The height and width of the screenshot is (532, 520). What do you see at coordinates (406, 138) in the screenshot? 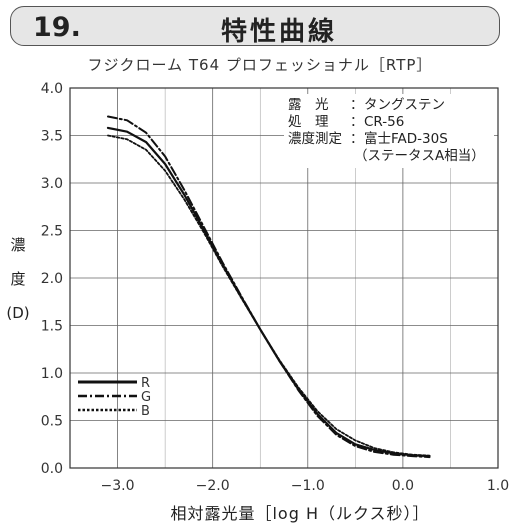
I see `annotation-value: 富士FAD-30S` at bounding box center [406, 138].